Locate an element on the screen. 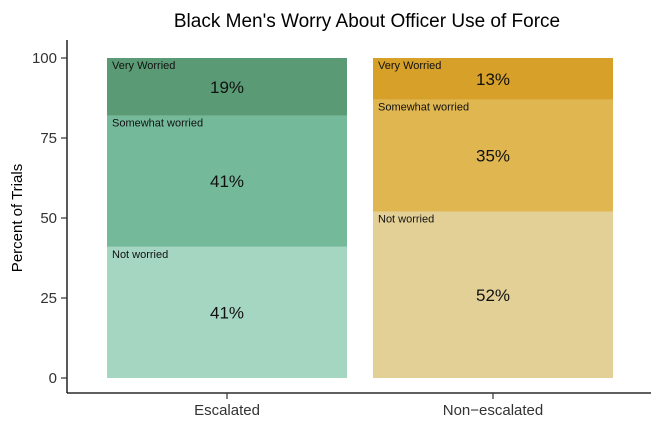 This screenshot has height=421, width=651. y-axis-ticks: 0 25 50 75 100 is located at coordinates (49, 218).